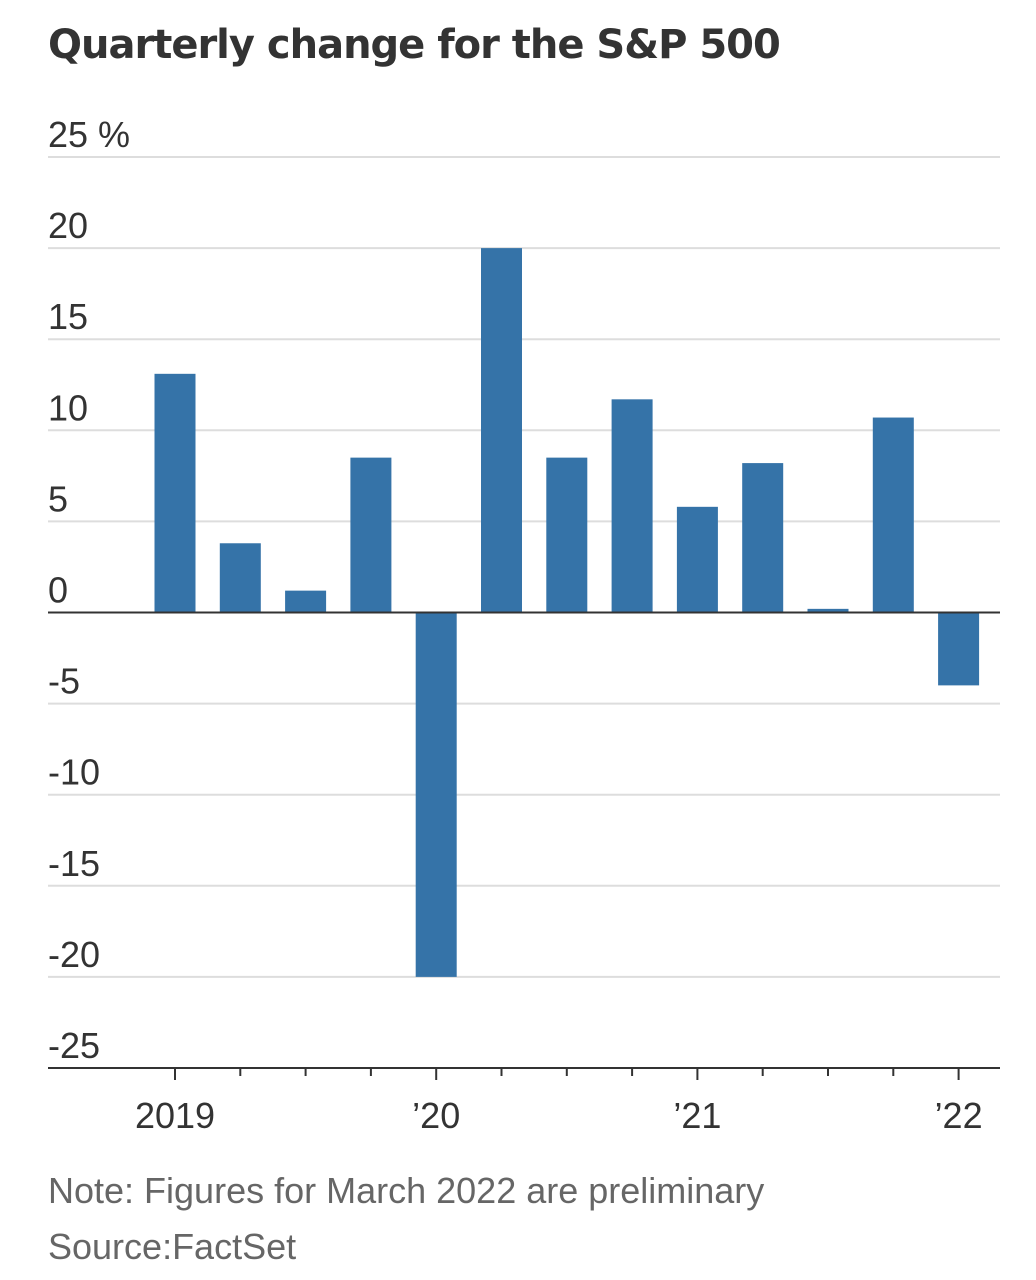 The height and width of the screenshot is (1280, 1036). What do you see at coordinates (89, 134) in the screenshot?
I see `y-tick-label: 25 %` at bounding box center [89, 134].